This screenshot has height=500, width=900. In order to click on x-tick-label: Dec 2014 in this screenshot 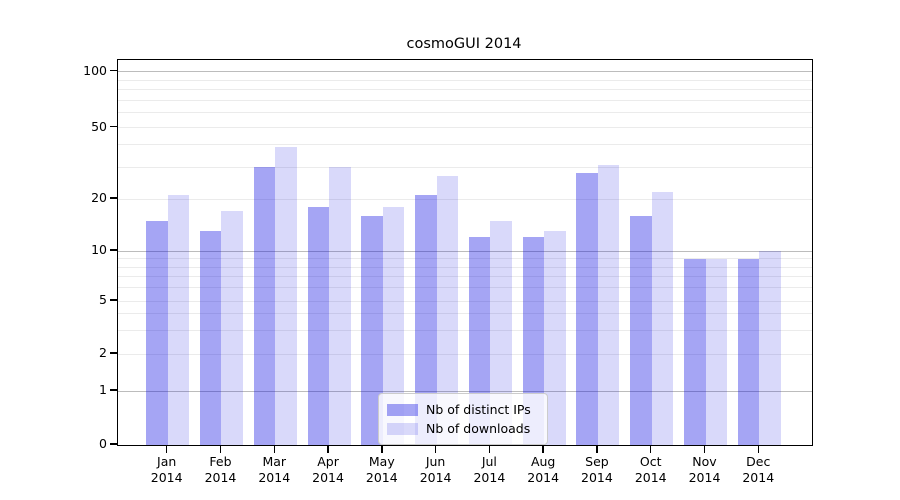, I will do `click(758, 470)`.